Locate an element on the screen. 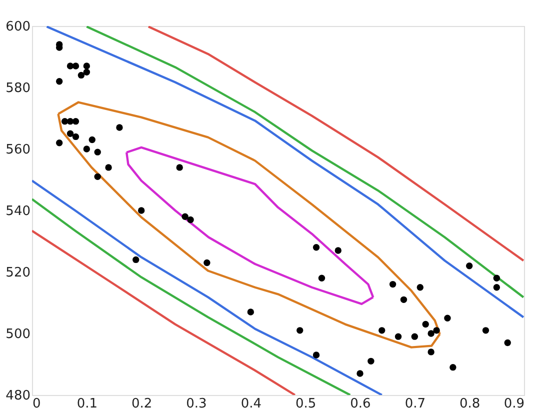  x-tick-label: 0.6 is located at coordinates (360, 404).